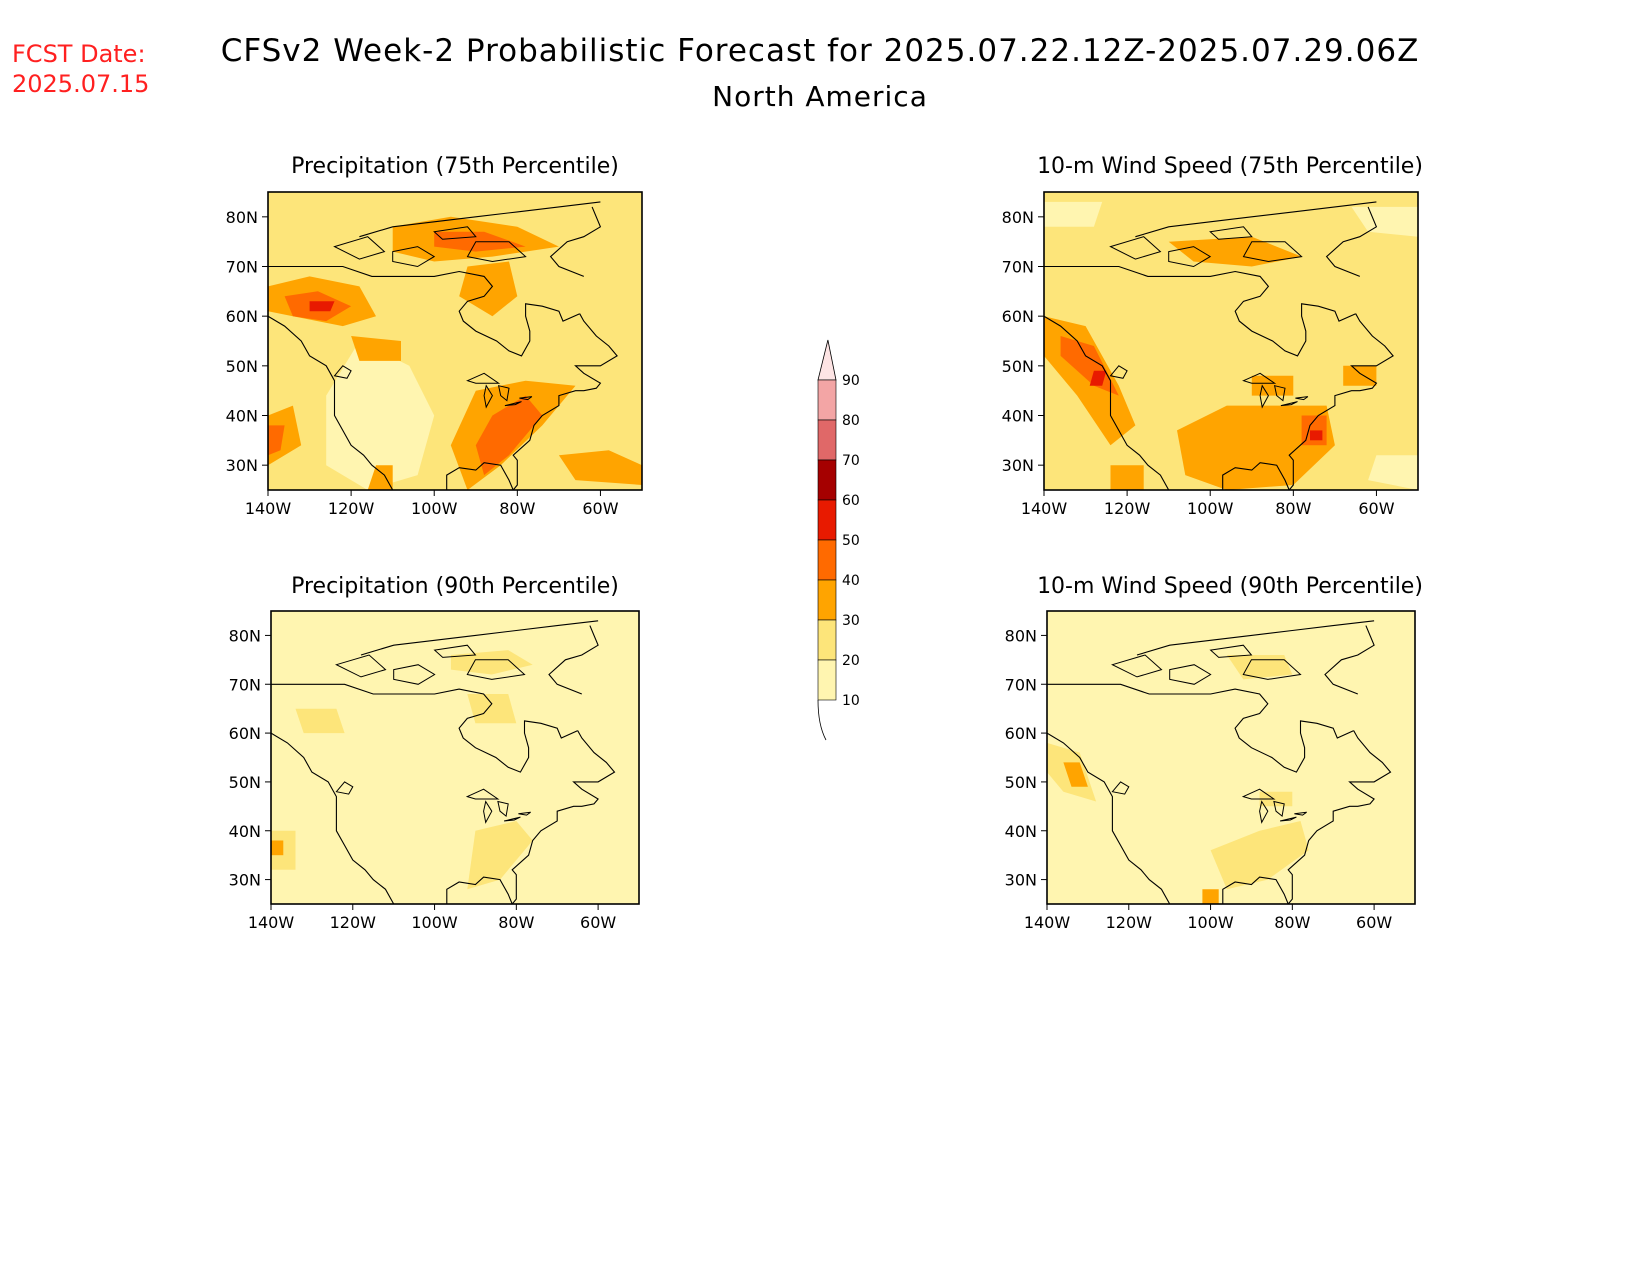  What do you see at coordinates (245, 733) in the screenshot?
I see `lat-tick-label: 60N` at bounding box center [245, 733].